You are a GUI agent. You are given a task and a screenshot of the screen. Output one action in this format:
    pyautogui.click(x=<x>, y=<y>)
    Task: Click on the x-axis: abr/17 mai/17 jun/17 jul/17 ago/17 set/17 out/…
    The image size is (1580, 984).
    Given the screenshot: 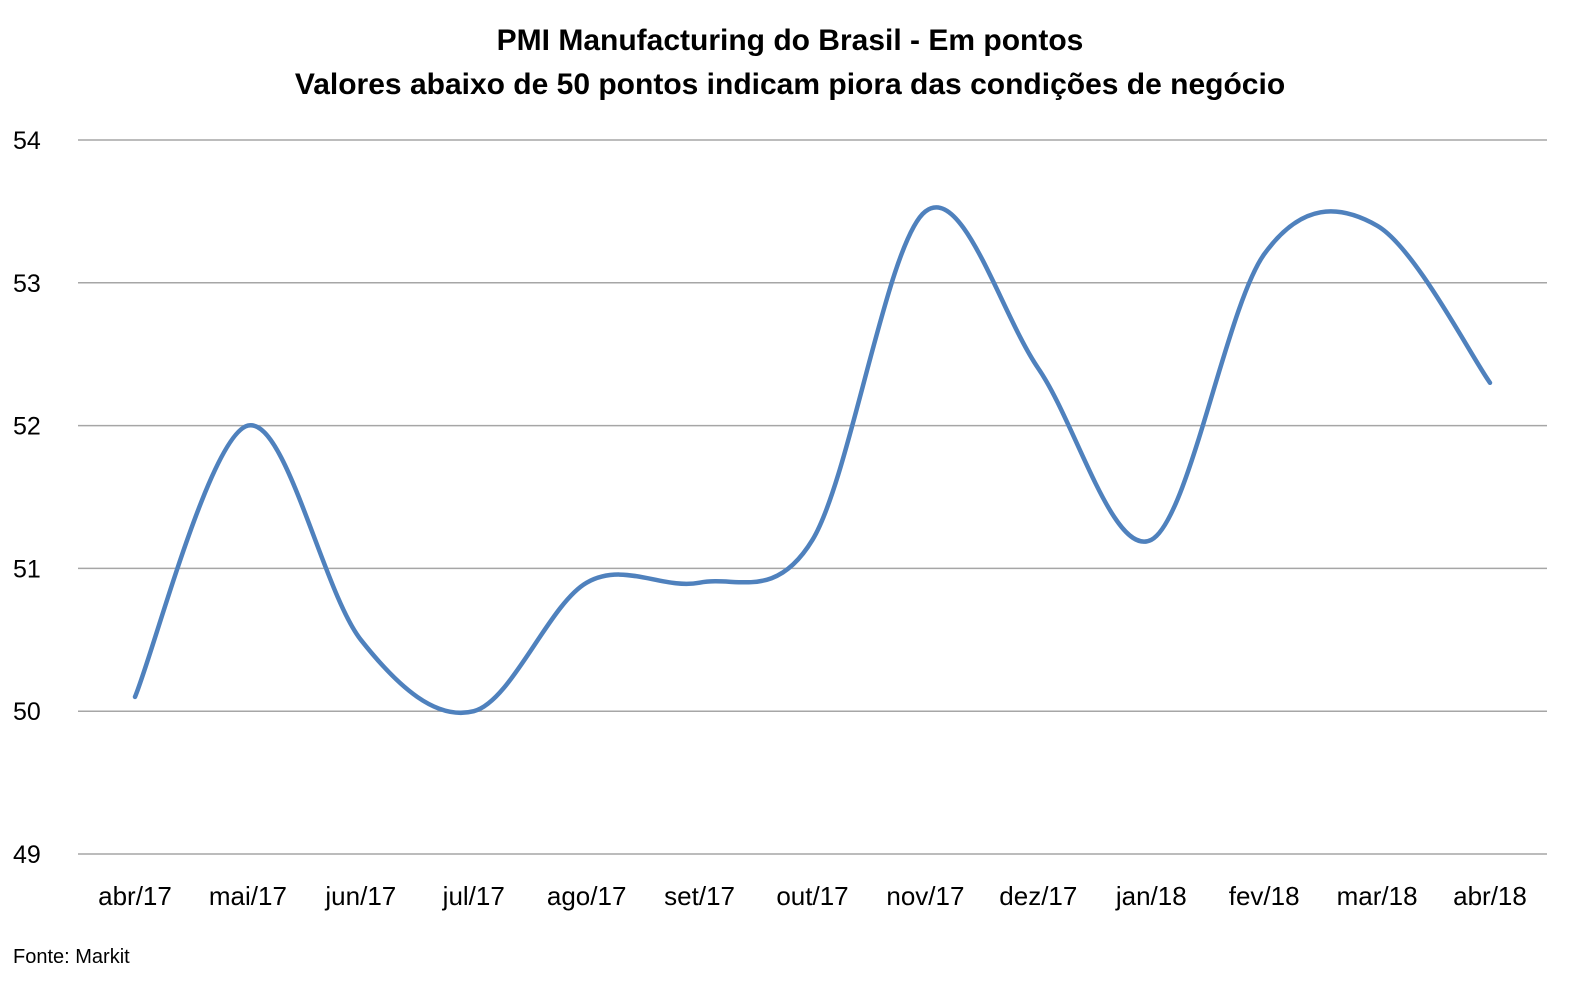 What is the action you would take?
    pyautogui.click(x=812, y=896)
    